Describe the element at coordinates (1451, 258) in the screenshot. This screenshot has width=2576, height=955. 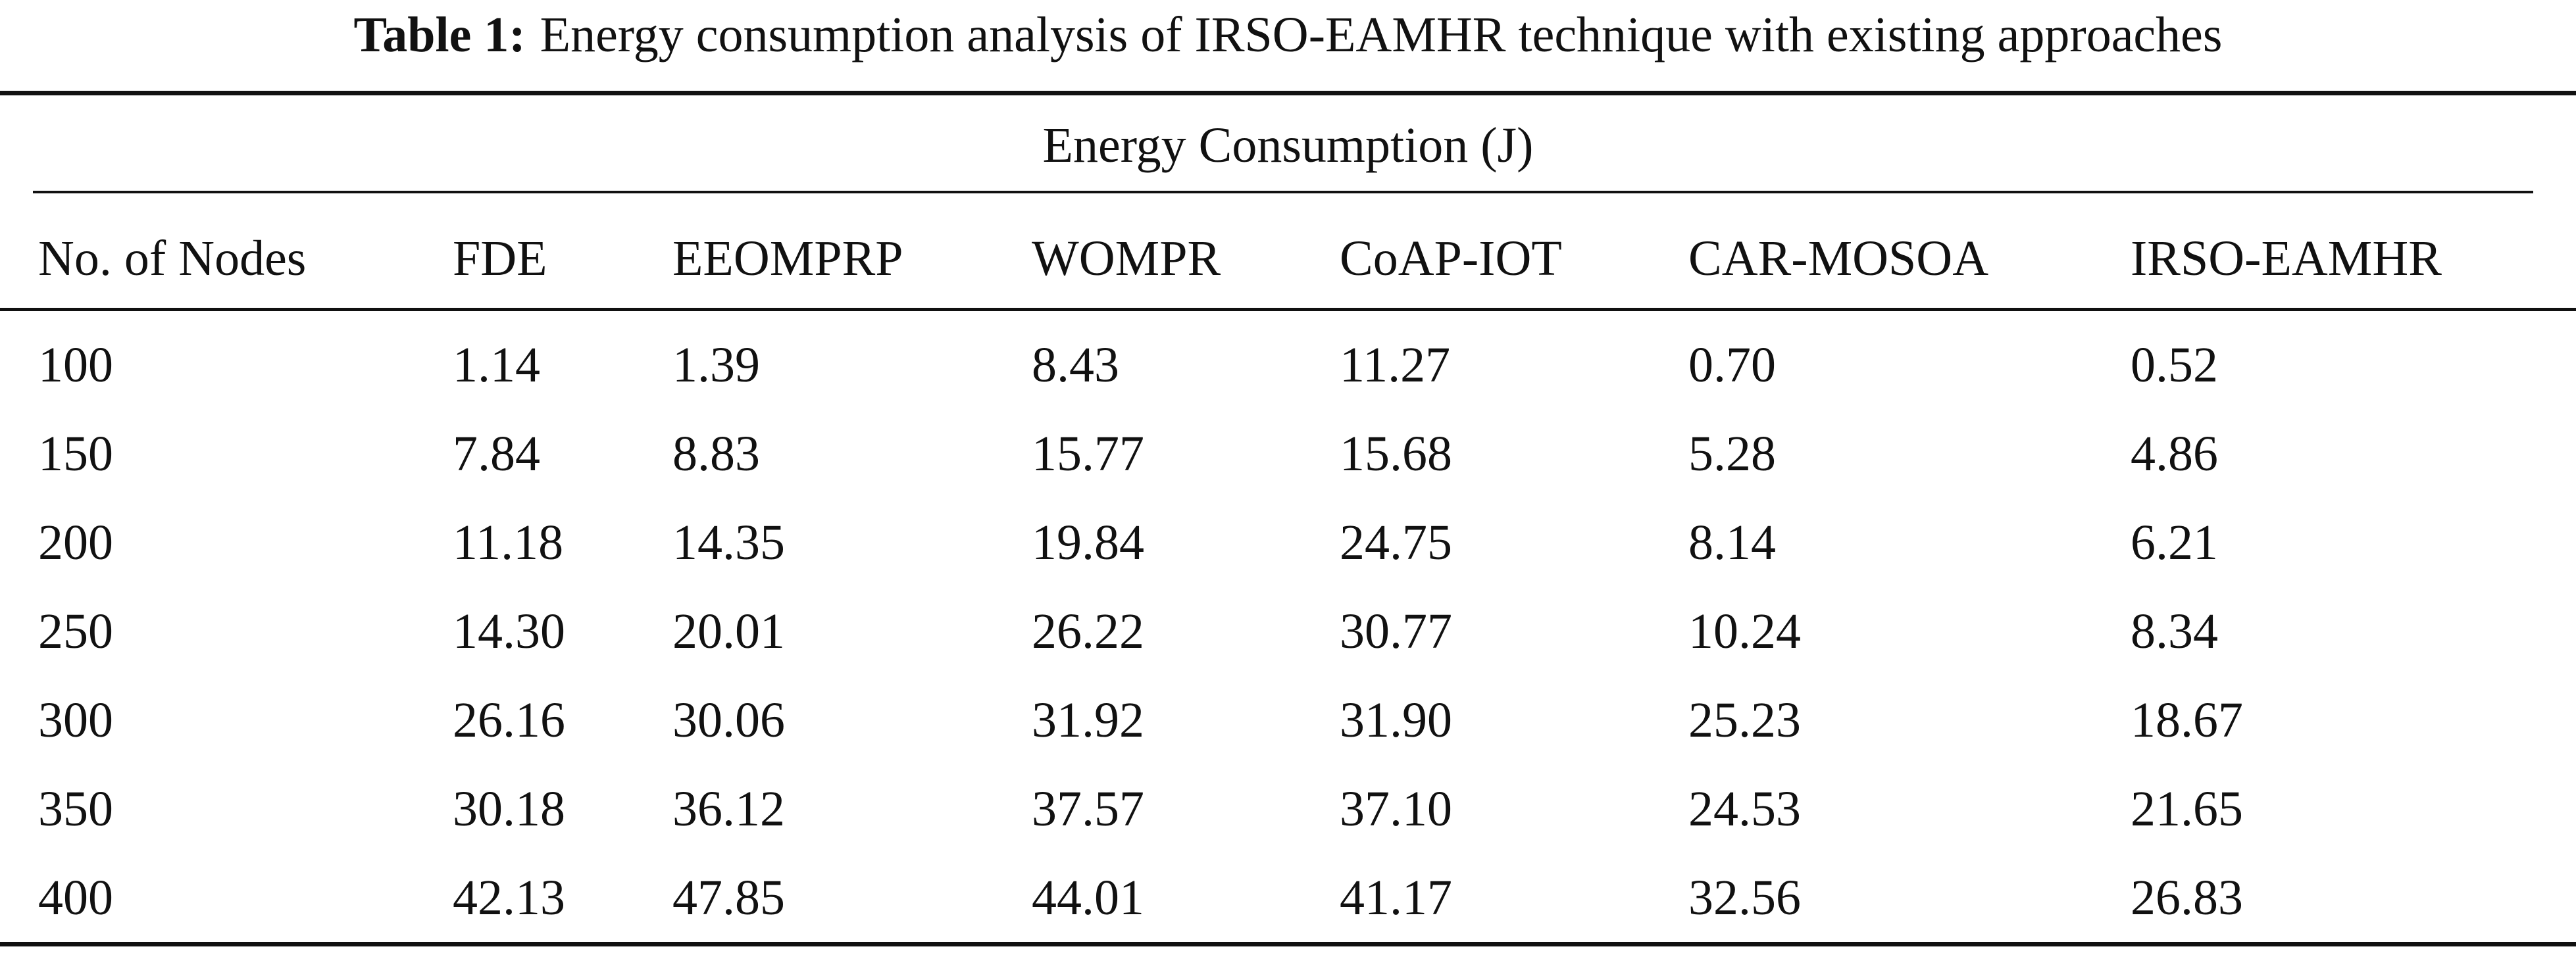
I see `column-header-coap-iot: CoAP-IOT` at that location.